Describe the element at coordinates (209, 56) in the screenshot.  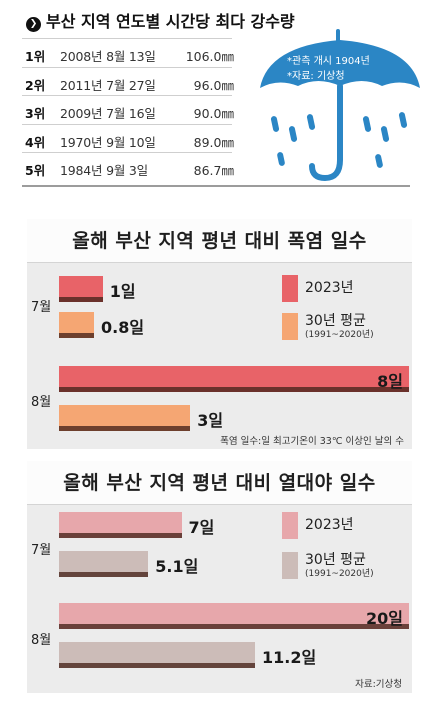
I see `rank-amount: 106.0㎜` at that location.